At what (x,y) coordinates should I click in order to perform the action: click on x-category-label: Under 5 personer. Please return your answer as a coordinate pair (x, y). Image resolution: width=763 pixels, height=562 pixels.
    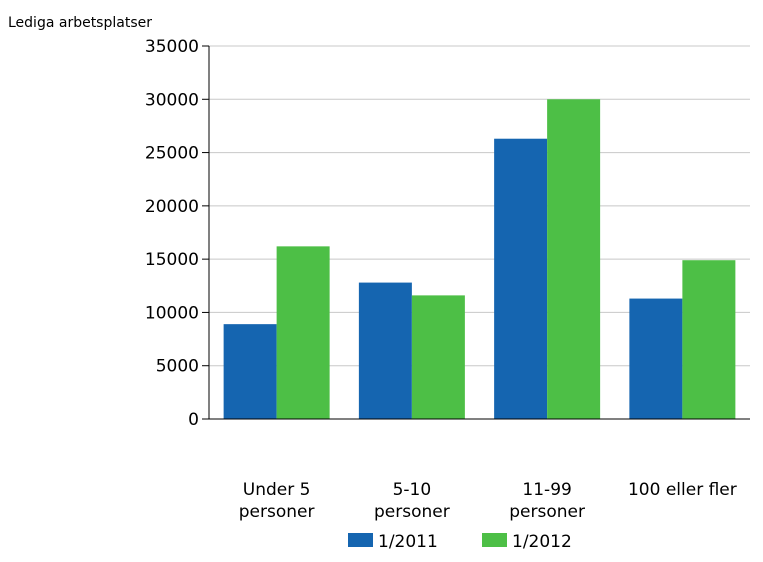
    Looking at the image, I should click on (277, 501).